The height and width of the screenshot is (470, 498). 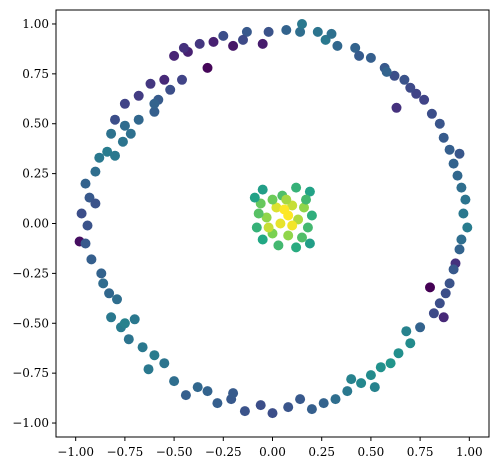 What do you see at coordinates (30, 273) in the screenshot?
I see `y-tick-label: −0.25` at bounding box center [30, 273].